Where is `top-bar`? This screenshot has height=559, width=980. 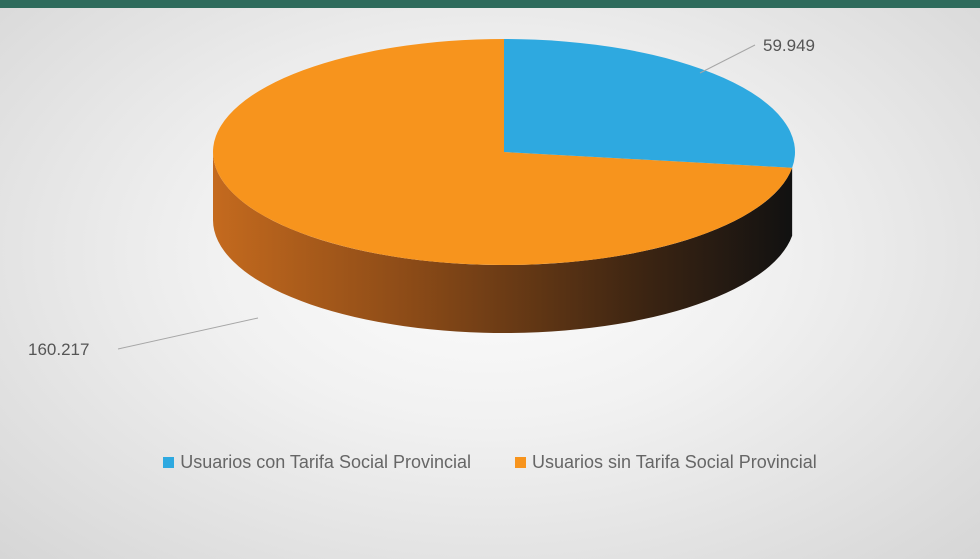 top-bar is located at coordinates (490, 4).